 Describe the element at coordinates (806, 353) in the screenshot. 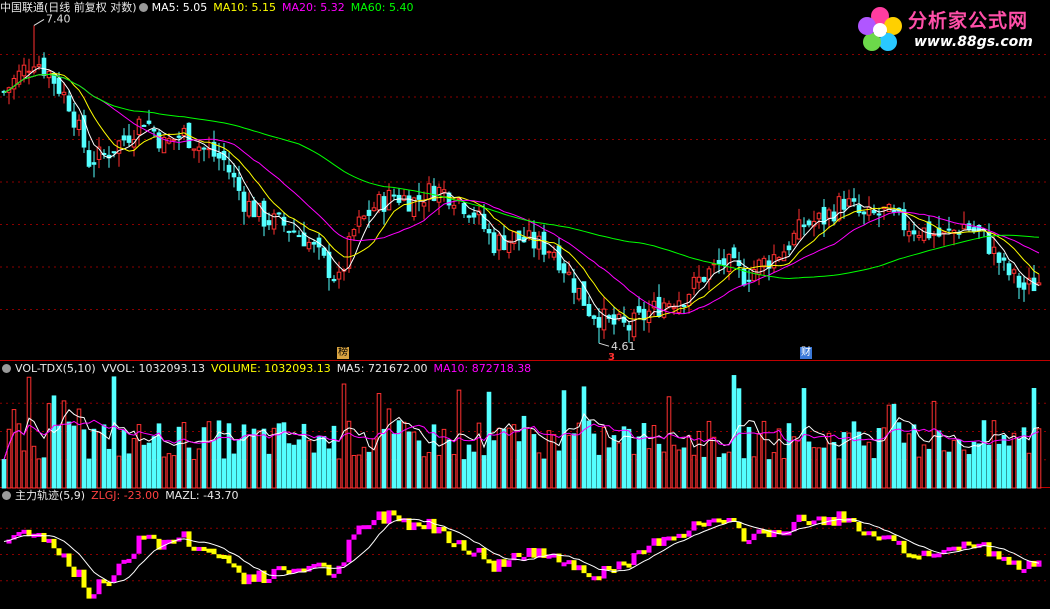

I see `badge-cai: 财` at that location.